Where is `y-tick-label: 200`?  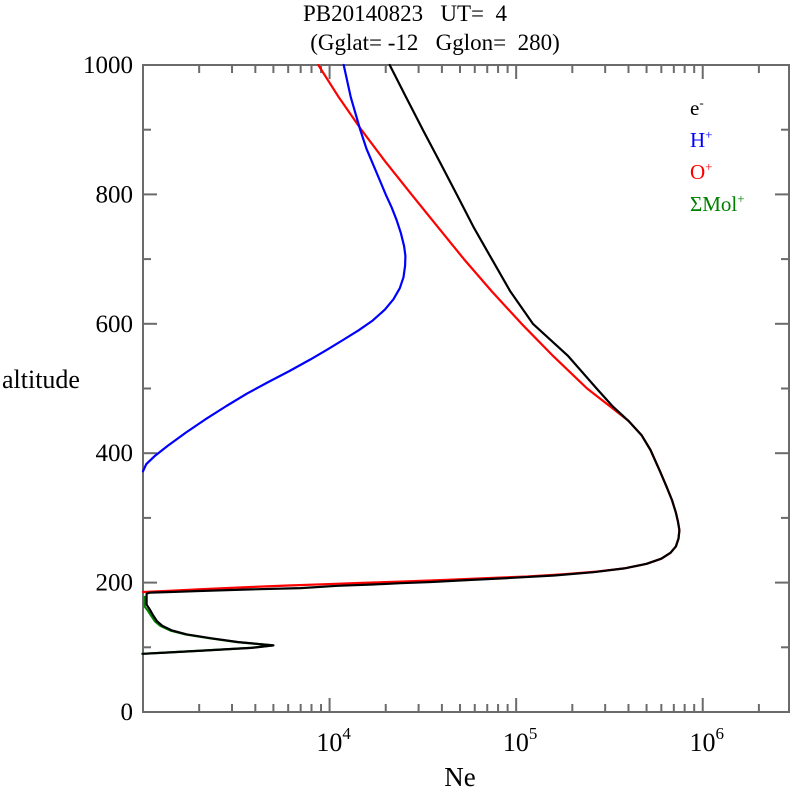
y-tick-label: 200 is located at coordinates (115, 583).